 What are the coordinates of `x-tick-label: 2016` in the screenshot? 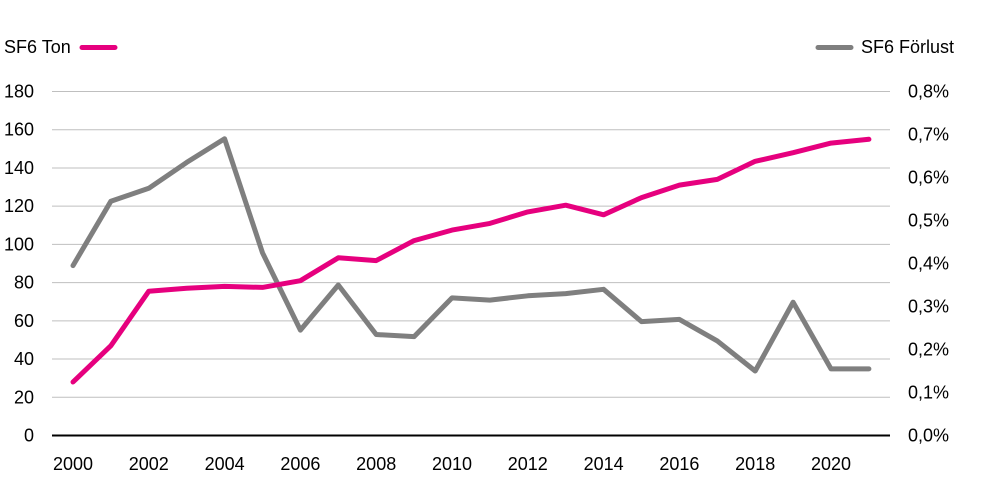 It's located at (679, 464).